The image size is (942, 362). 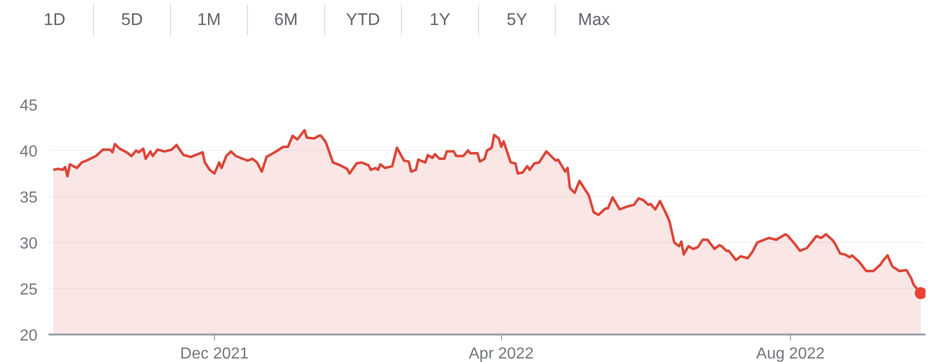 What do you see at coordinates (29, 152) in the screenshot?
I see `y-tick-label: 40` at bounding box center [29, 152].